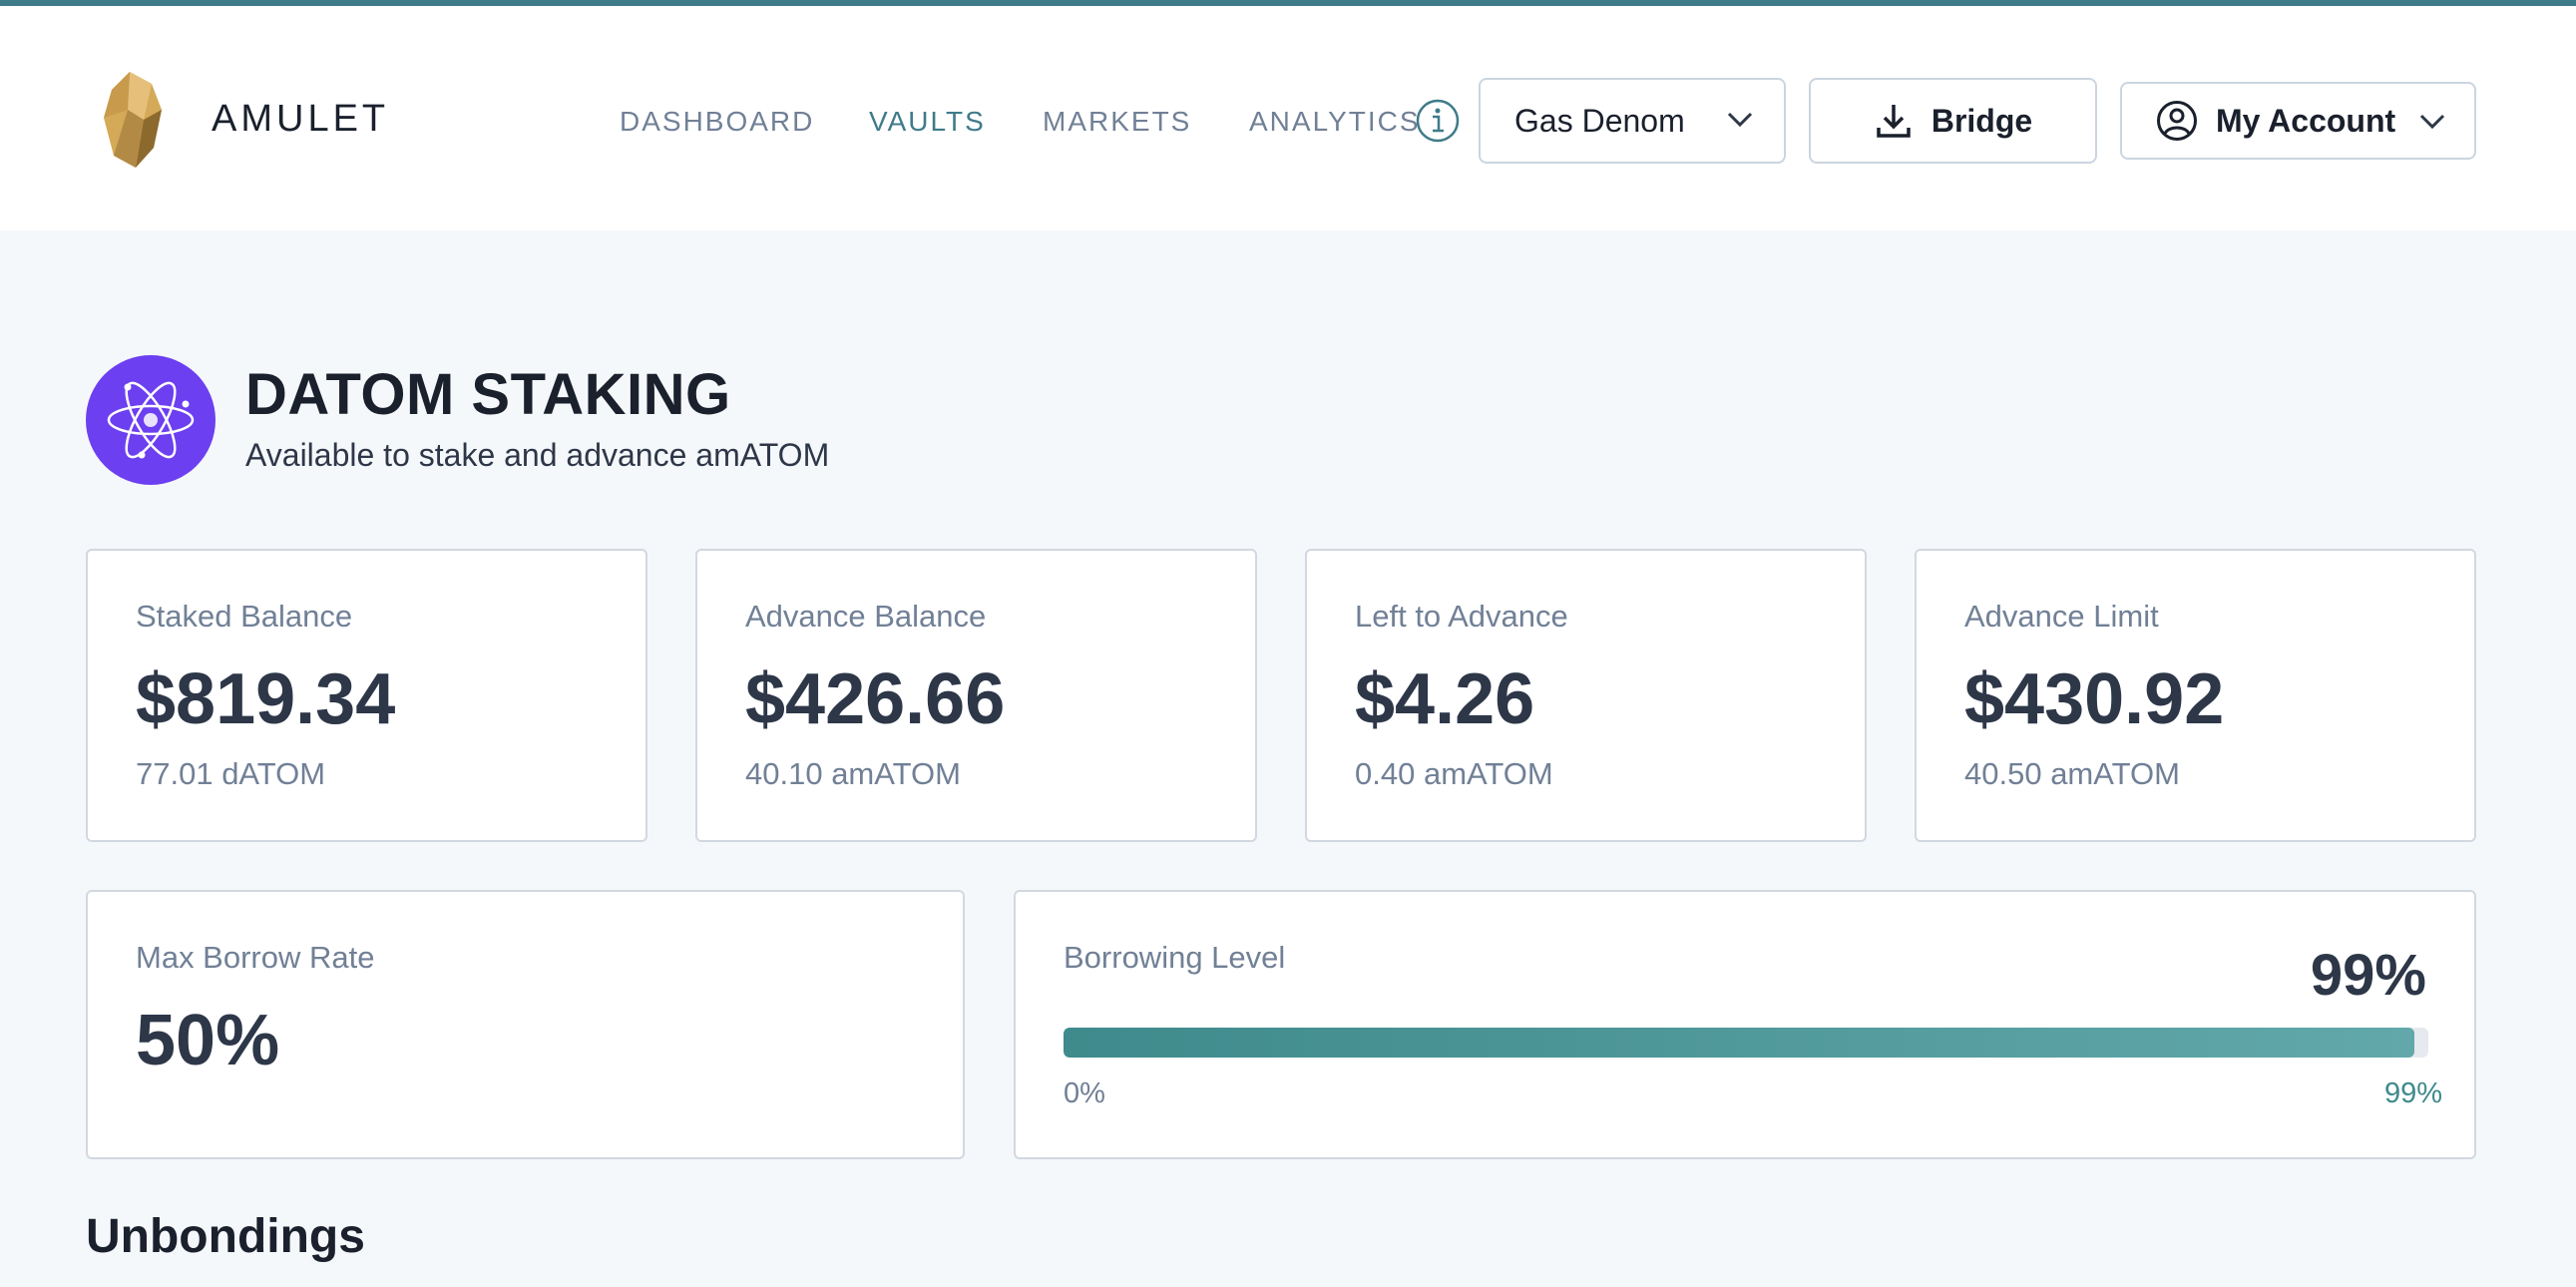 This screenshot has width=2576, height=1287. Describe the element at coordinates (135, 120) in the screenshot. I see `amulet-logo-icon` at that location.